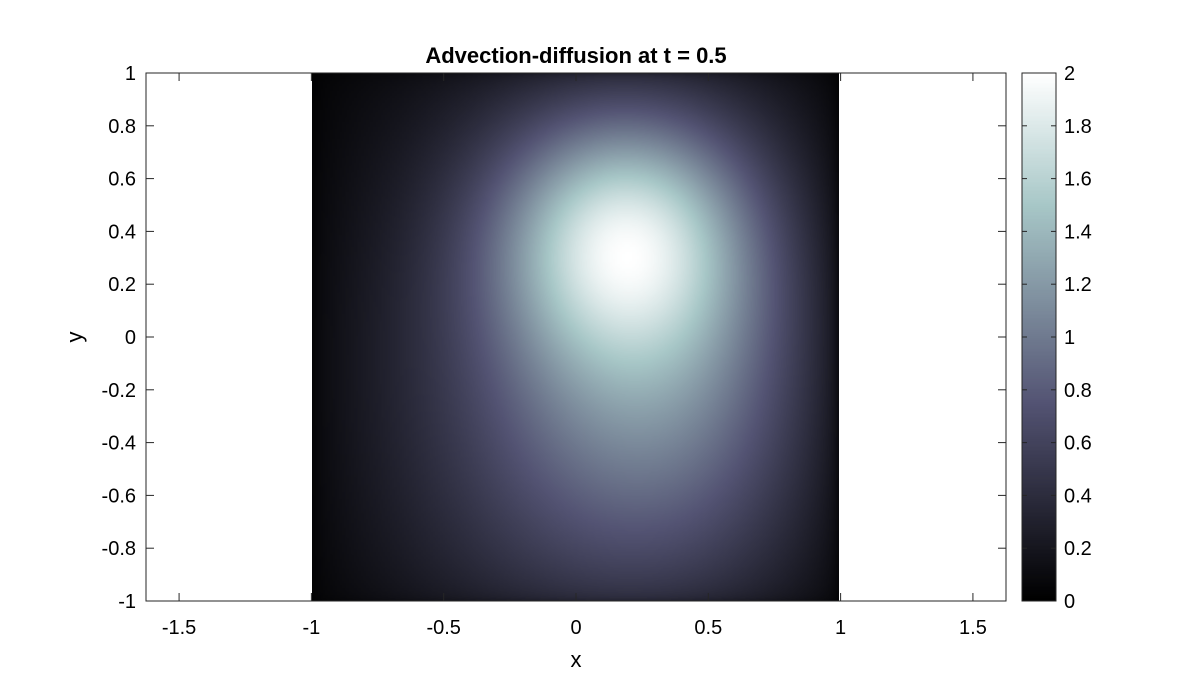 This screenshot has height=700, width=1200. Describe the element at coordinates (119, 444) in the screenshot. I see `y-tick-label: -0.4` at that location.